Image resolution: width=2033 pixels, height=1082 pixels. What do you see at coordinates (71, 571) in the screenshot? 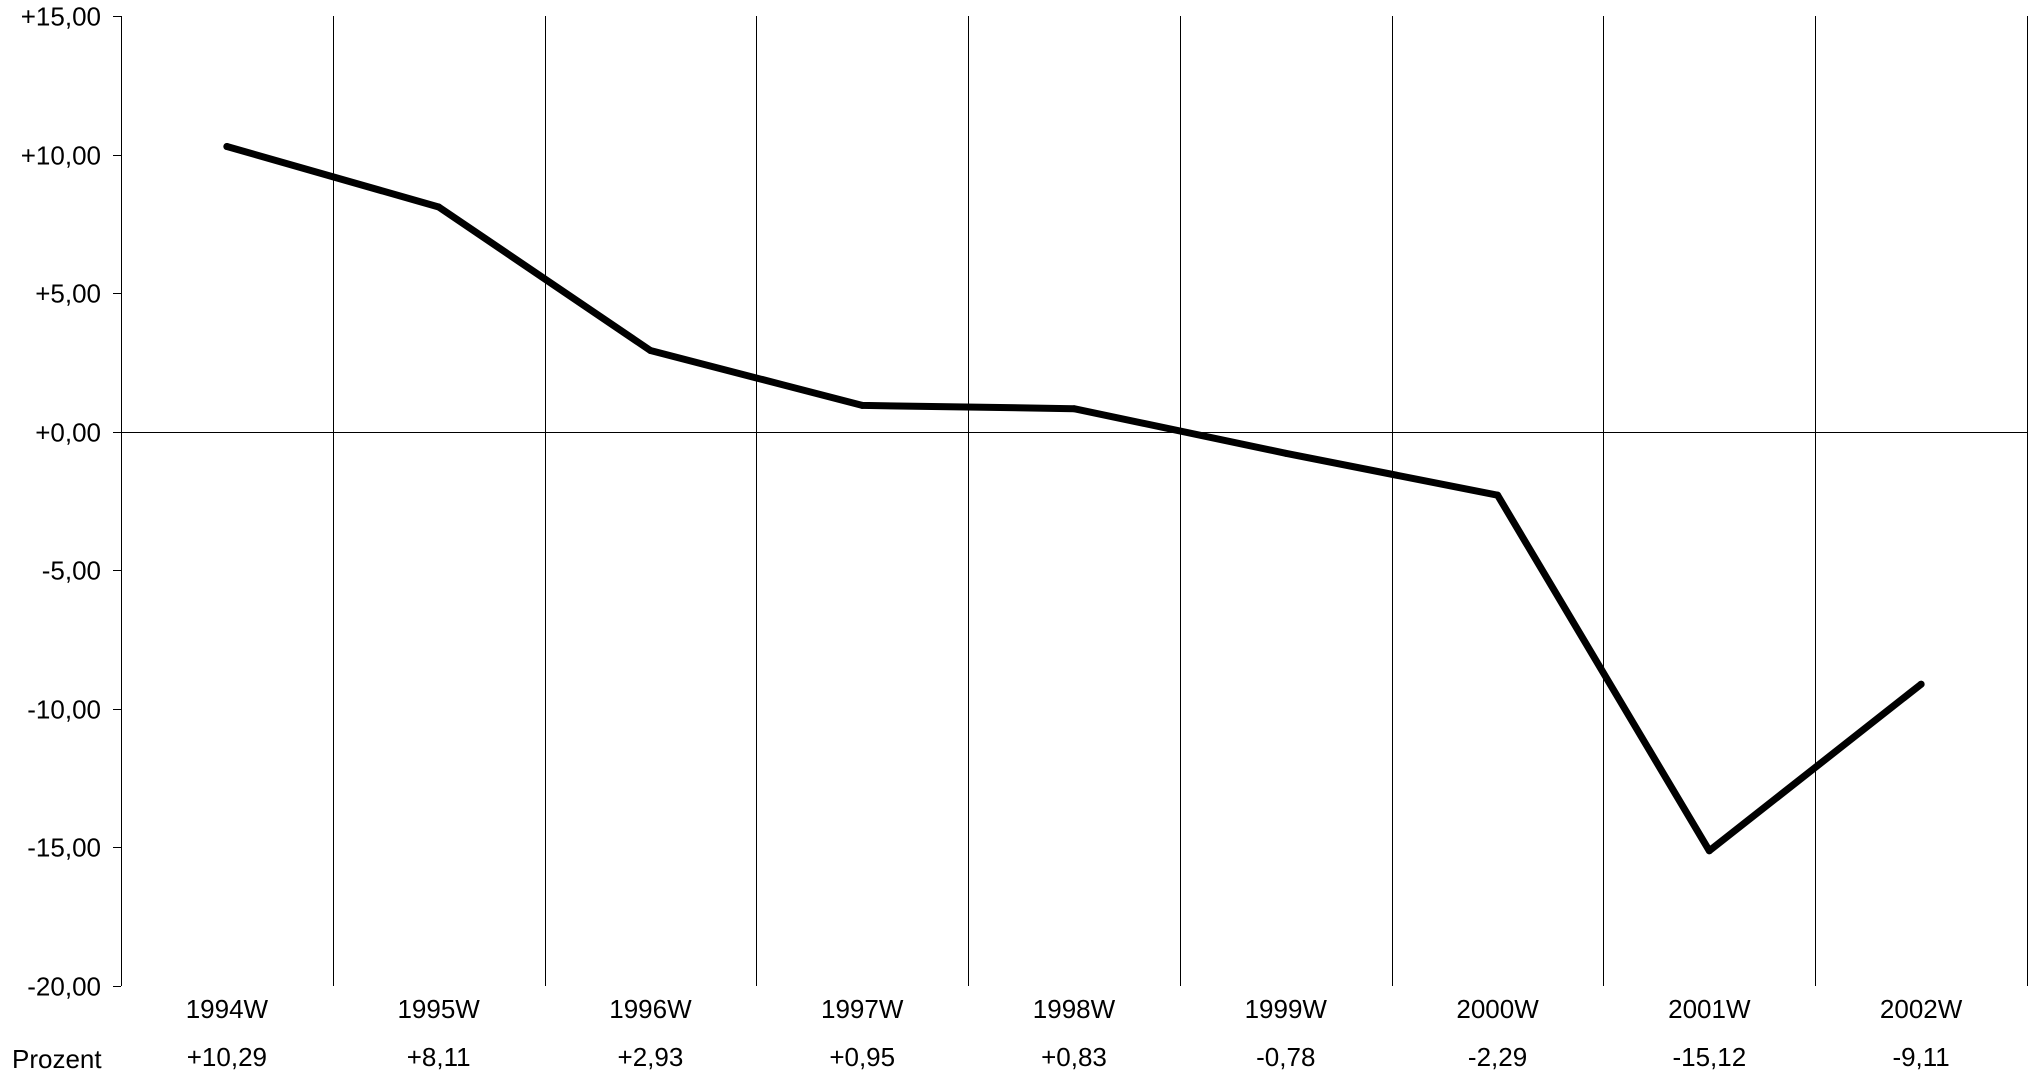
I see `y-tick-label: -5,00` at bounding box center [71, 571].